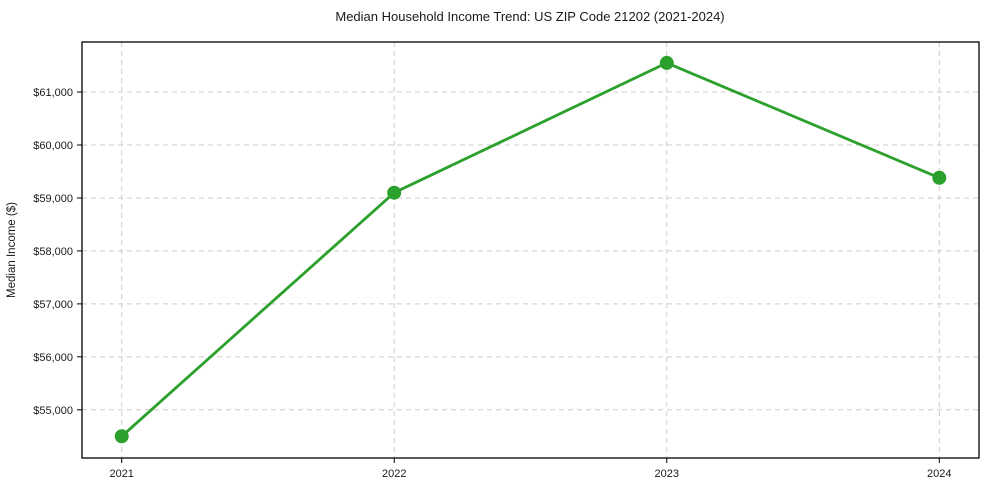  Describe the element at coordinates (53, 146) in the screenshot. I see `y-tick-label: $60,000` at that location.